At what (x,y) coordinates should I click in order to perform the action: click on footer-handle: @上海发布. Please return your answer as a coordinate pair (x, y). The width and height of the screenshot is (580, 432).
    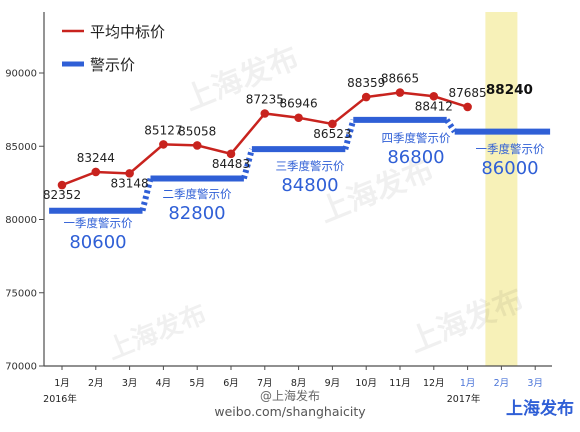
    Looking at the image, I should click on (290, 395).